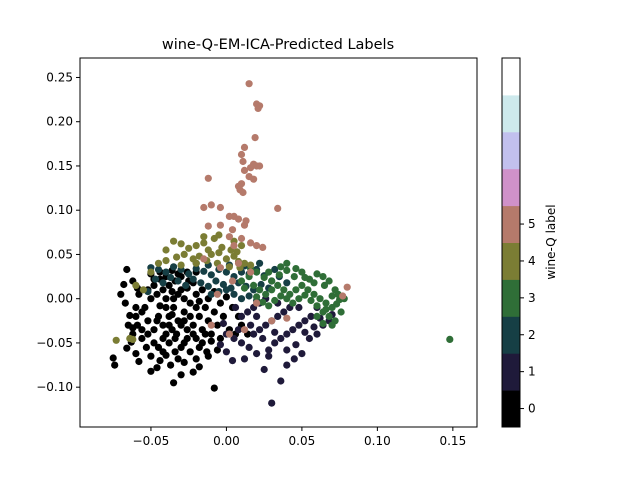  Describe the element at coordinates (59, 210) in the screenshot. I see `y-tick-label: 0.10` at that location.